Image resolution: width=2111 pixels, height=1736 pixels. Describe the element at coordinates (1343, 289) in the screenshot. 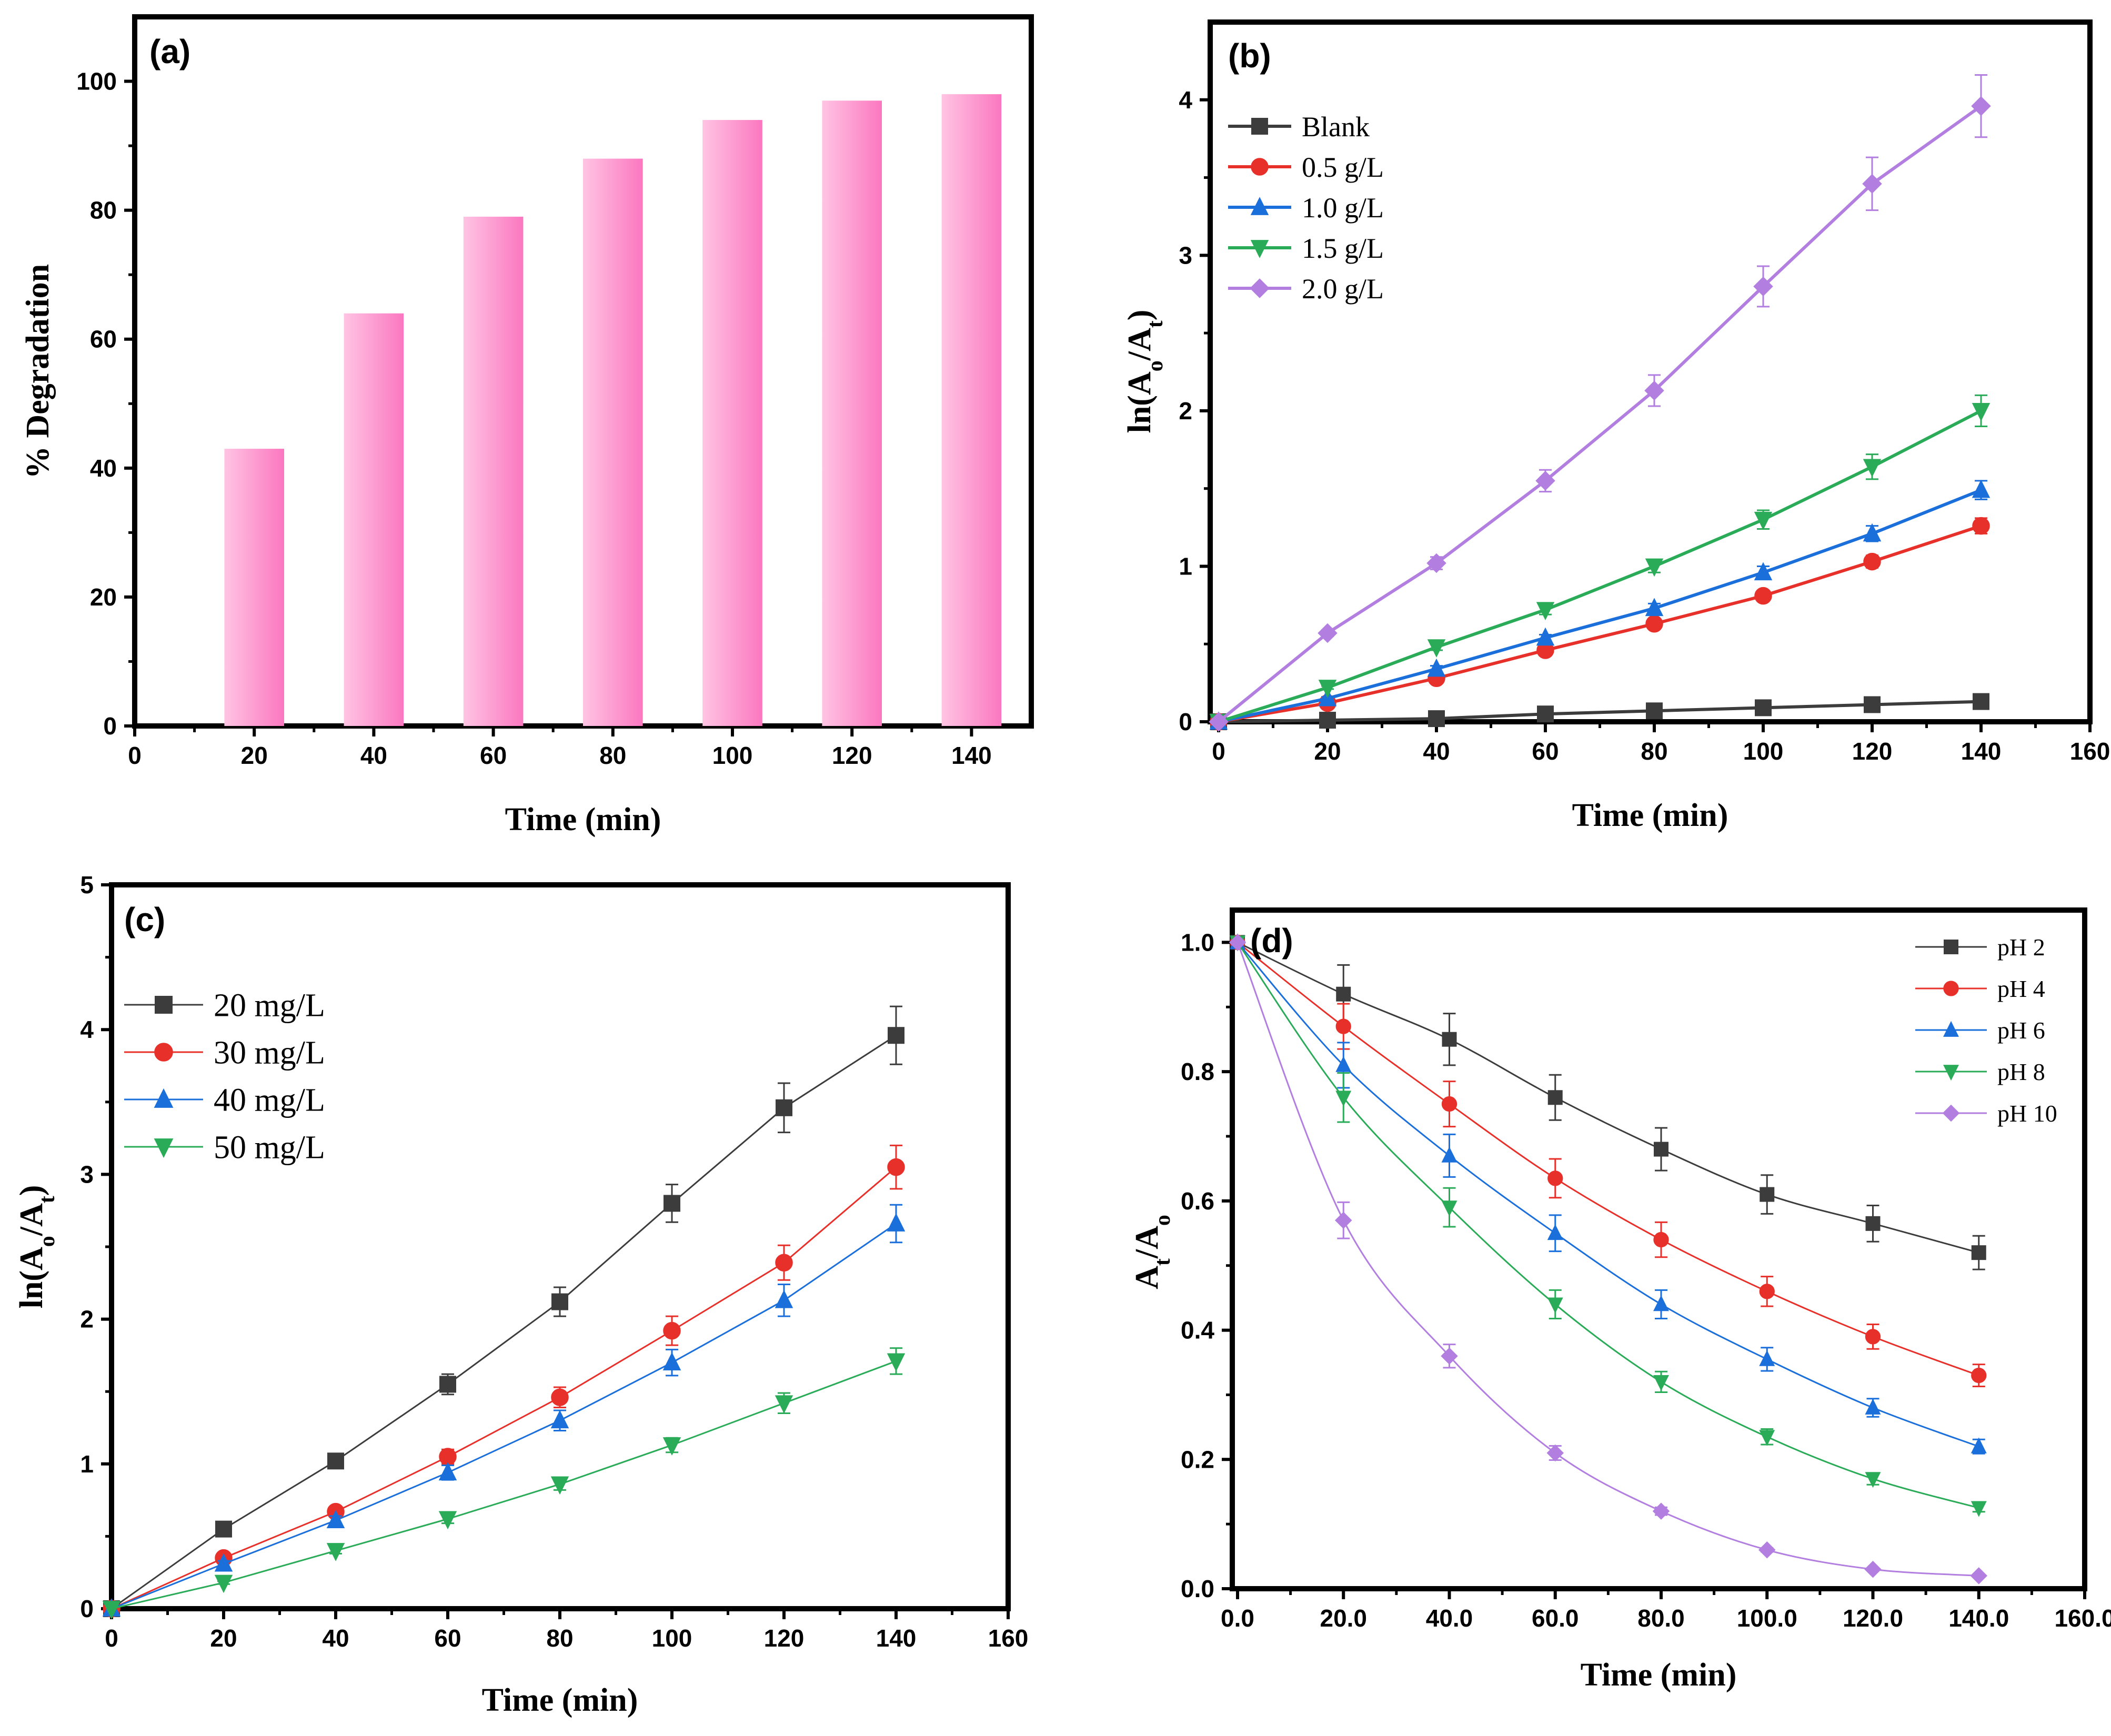

I see `legend-label: 2.0 g/L` at that location.